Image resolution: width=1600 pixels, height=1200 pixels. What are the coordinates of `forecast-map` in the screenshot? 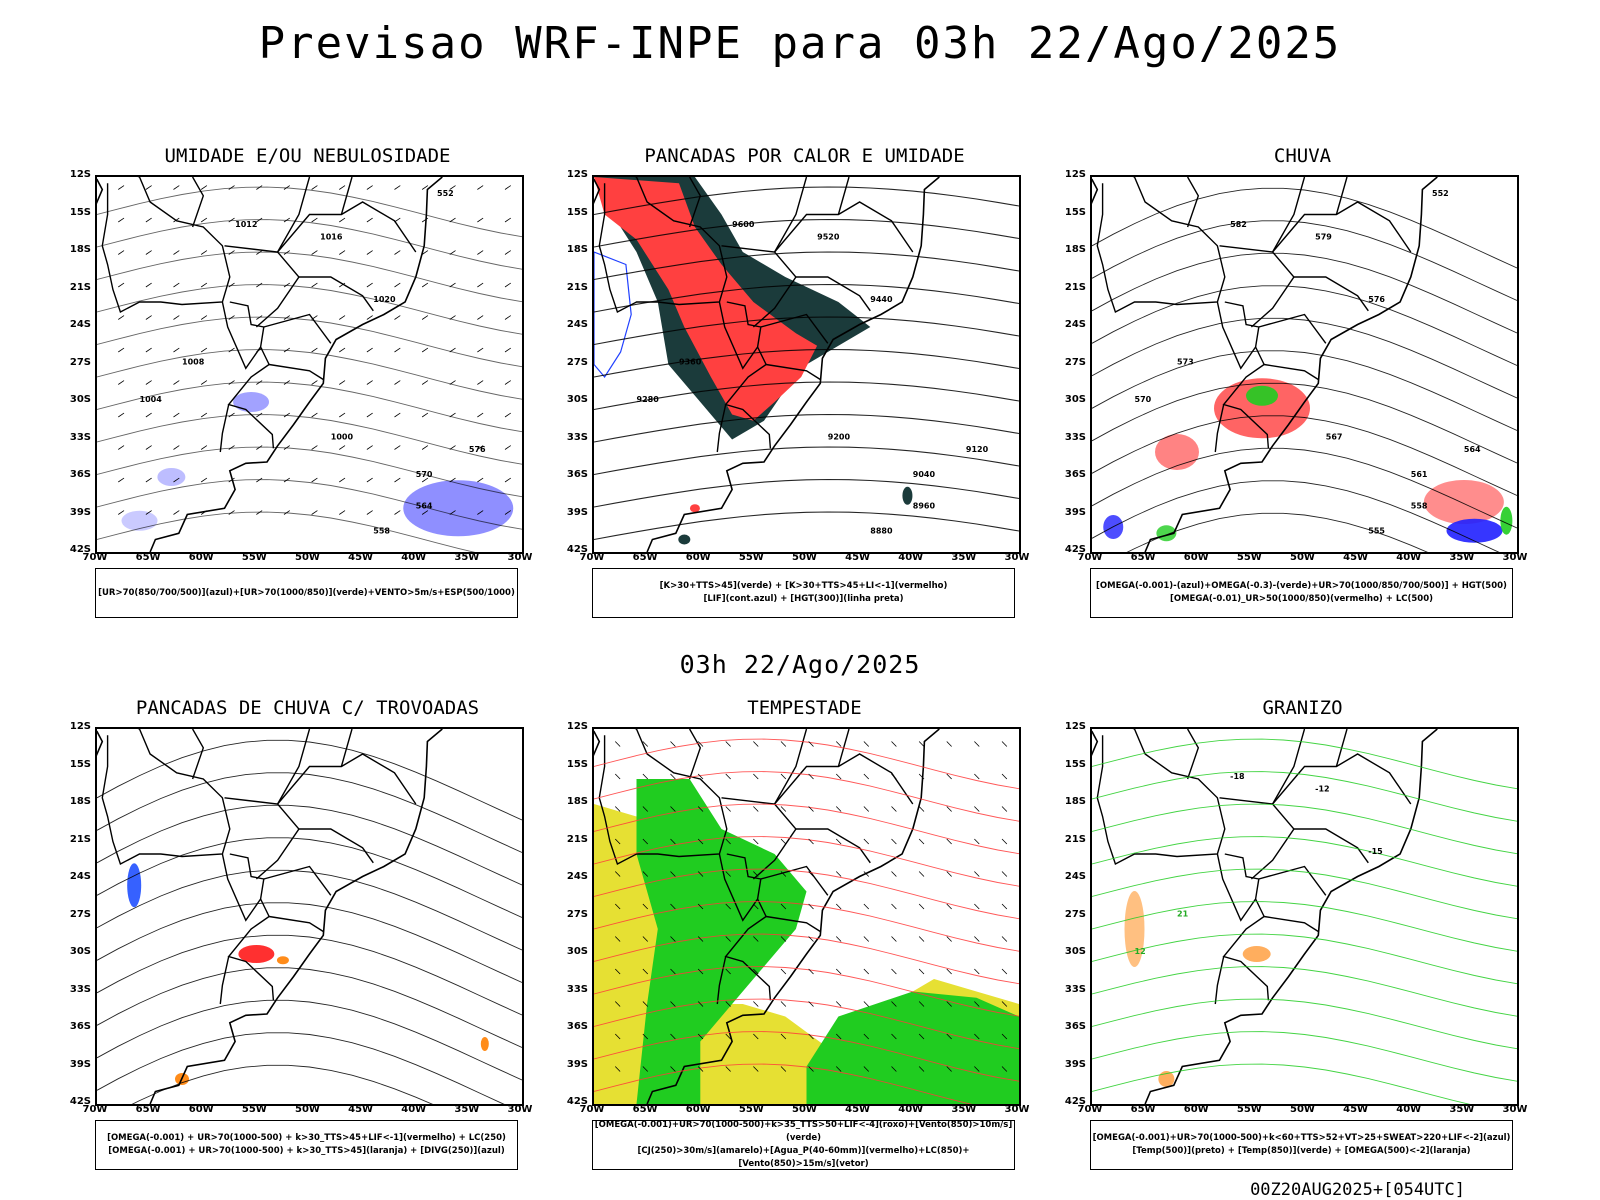 It's located at (806, 916).